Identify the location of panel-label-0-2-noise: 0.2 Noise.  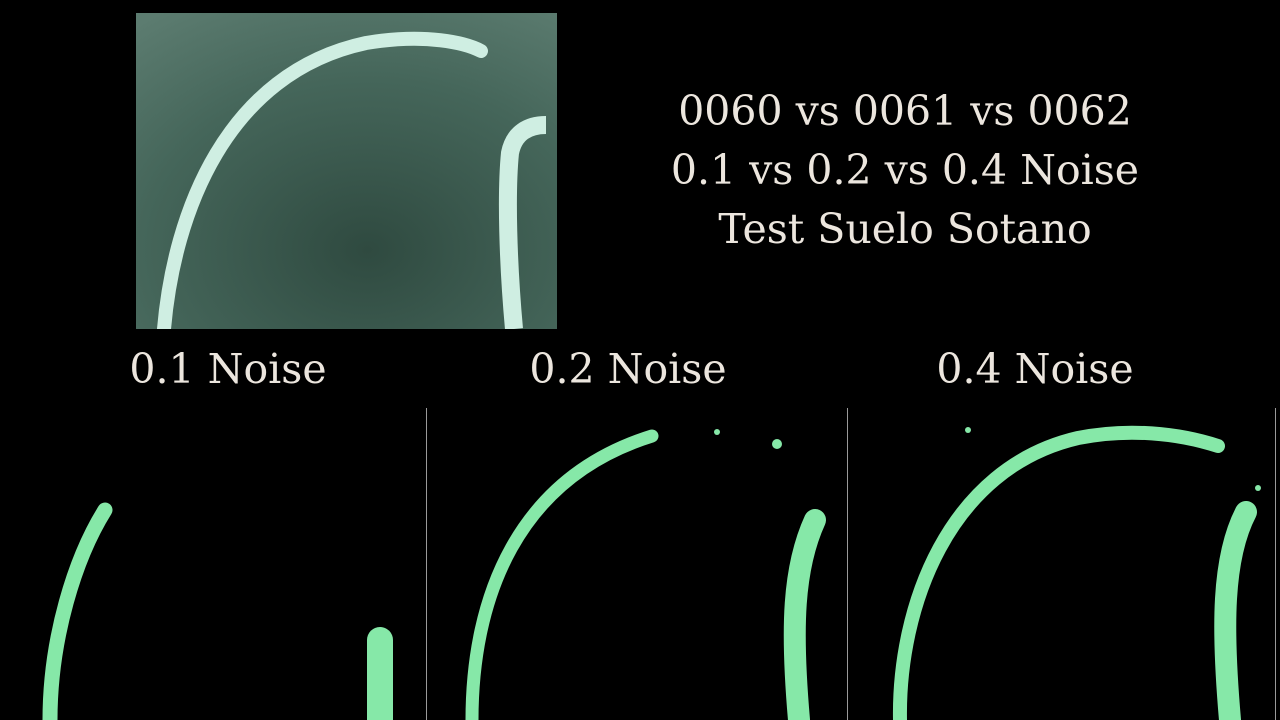
(628, 369).